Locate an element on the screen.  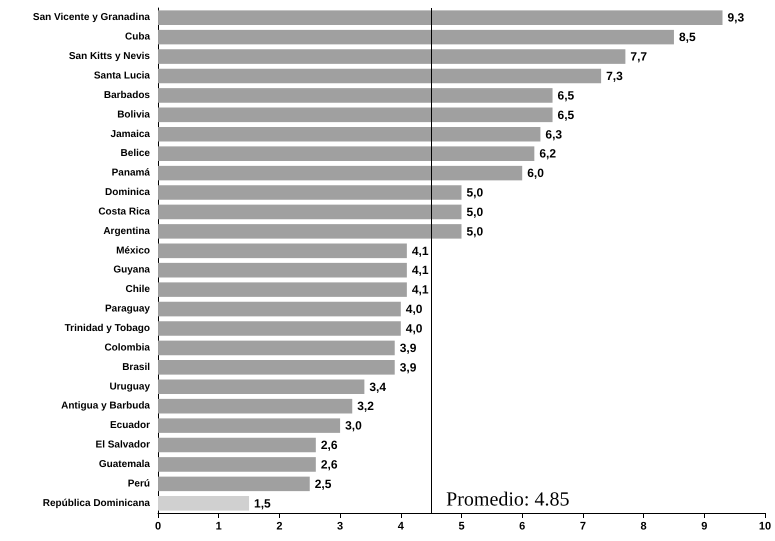
y-tick-label: Argentina is located at coordinates (126, 231).